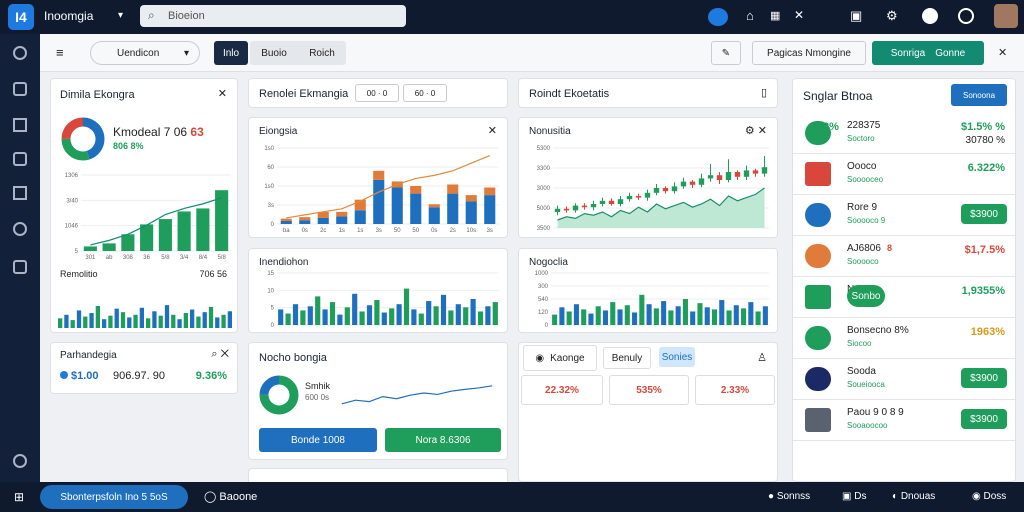  What do you see at coordinates (69, 16) in the screenshot?
I see `app-name: Inoomgia` at bounding box center [69, 16].